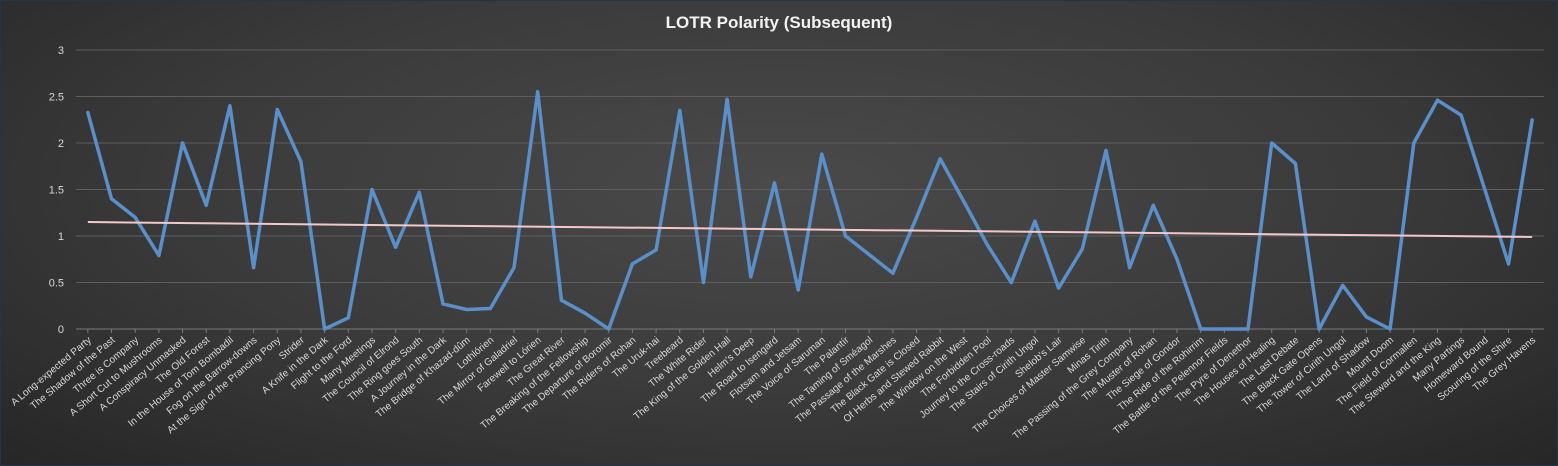  I want to click on y-tick-label: 0, so click(61, 330).